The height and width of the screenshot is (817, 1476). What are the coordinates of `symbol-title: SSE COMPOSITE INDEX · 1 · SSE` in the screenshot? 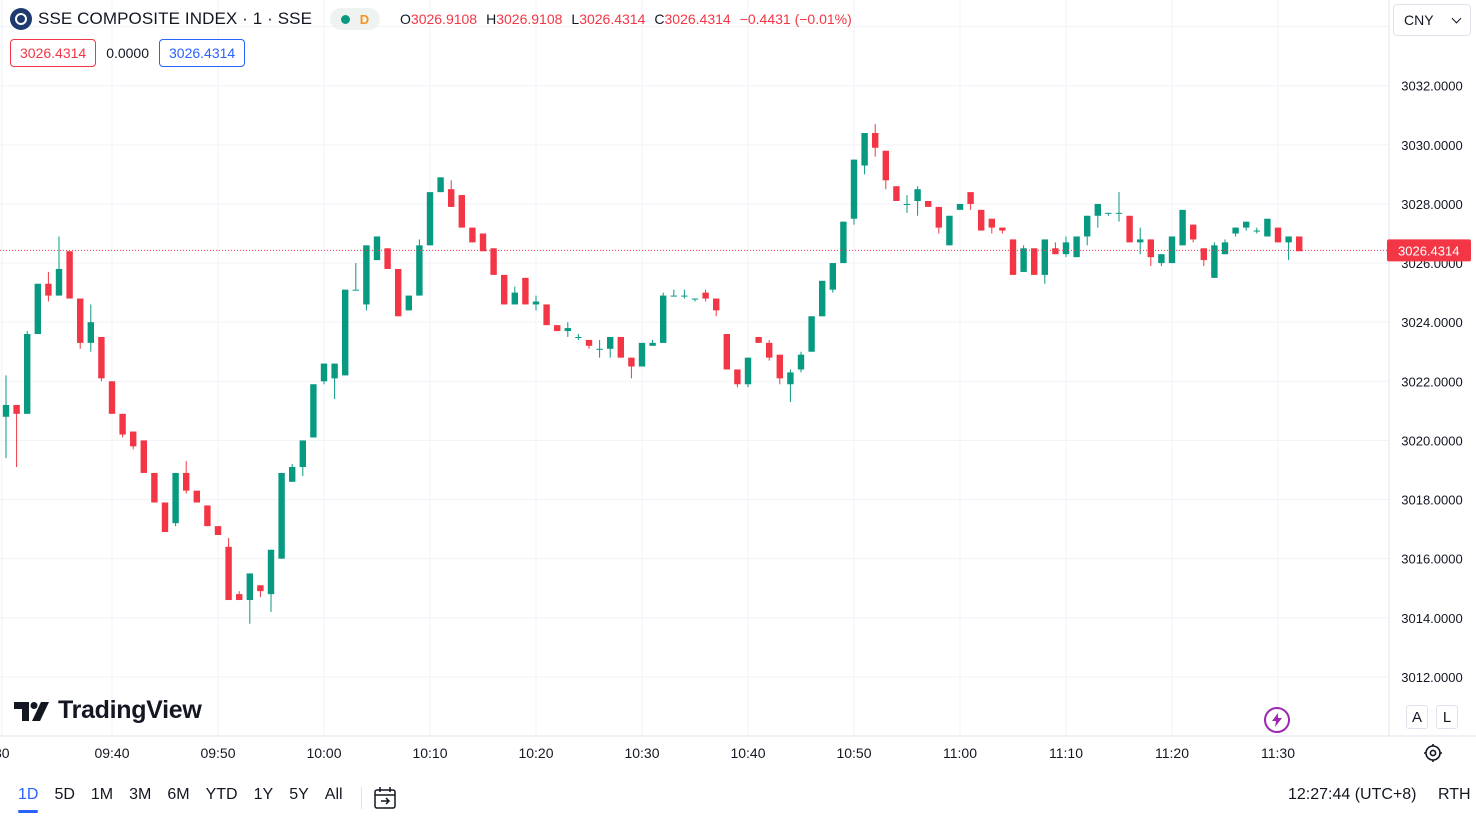 It's located at (175, 18).